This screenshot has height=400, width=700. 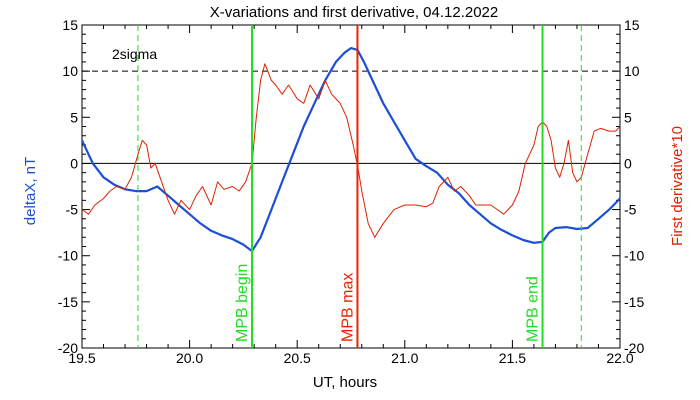 What do you see at coordinates (81, 358) in the screenshot?
I see `x-tick-label: 19.5` at bounding box center [81, 358].